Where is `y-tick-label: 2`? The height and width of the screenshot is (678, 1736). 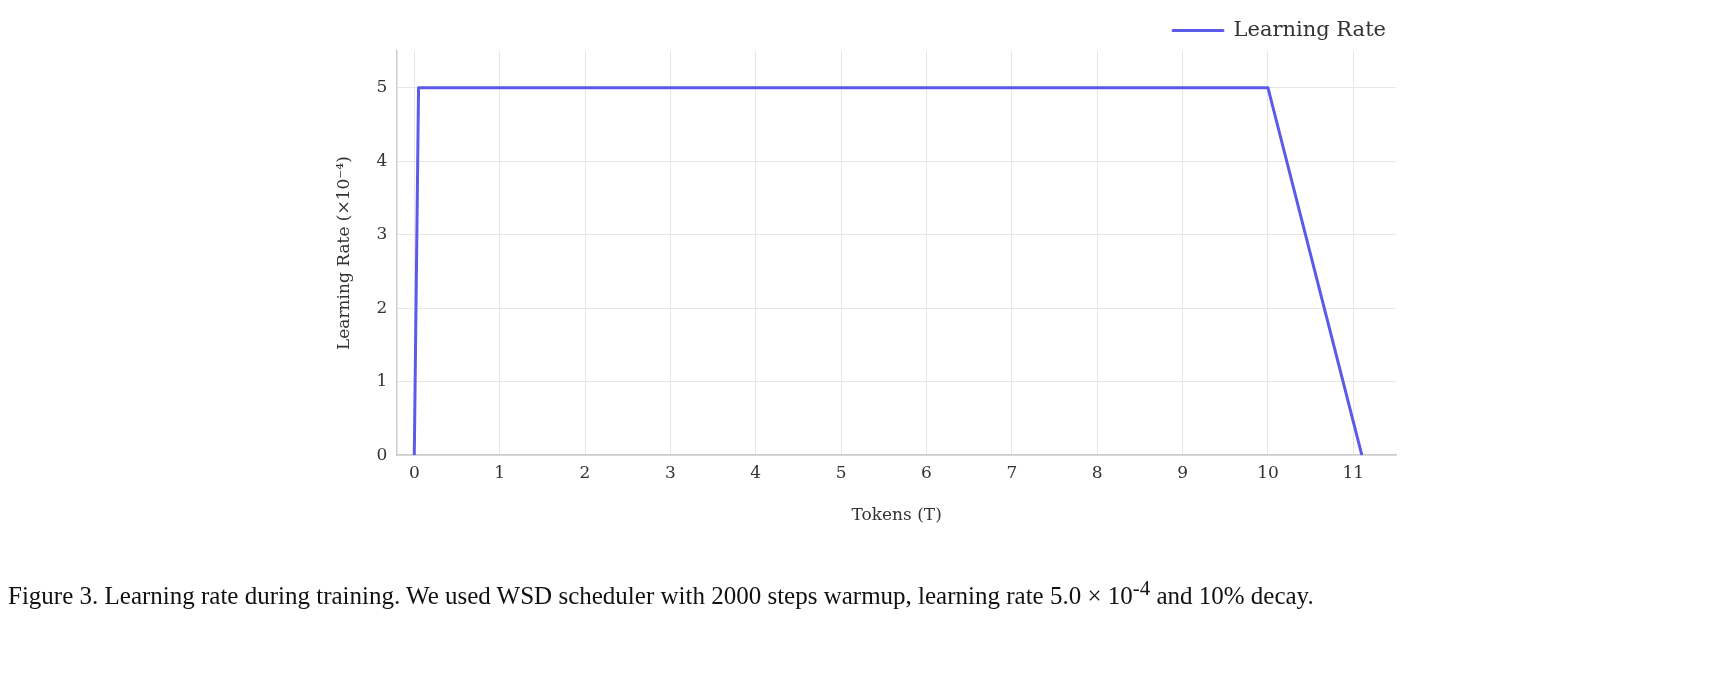
y-tick-label: 2 is located at coordinates (382, 306).